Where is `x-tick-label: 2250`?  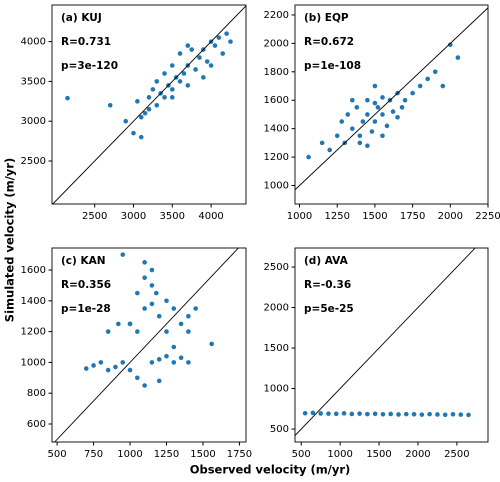
x-tick-label: 2250 is located at coordinates (487, 216).